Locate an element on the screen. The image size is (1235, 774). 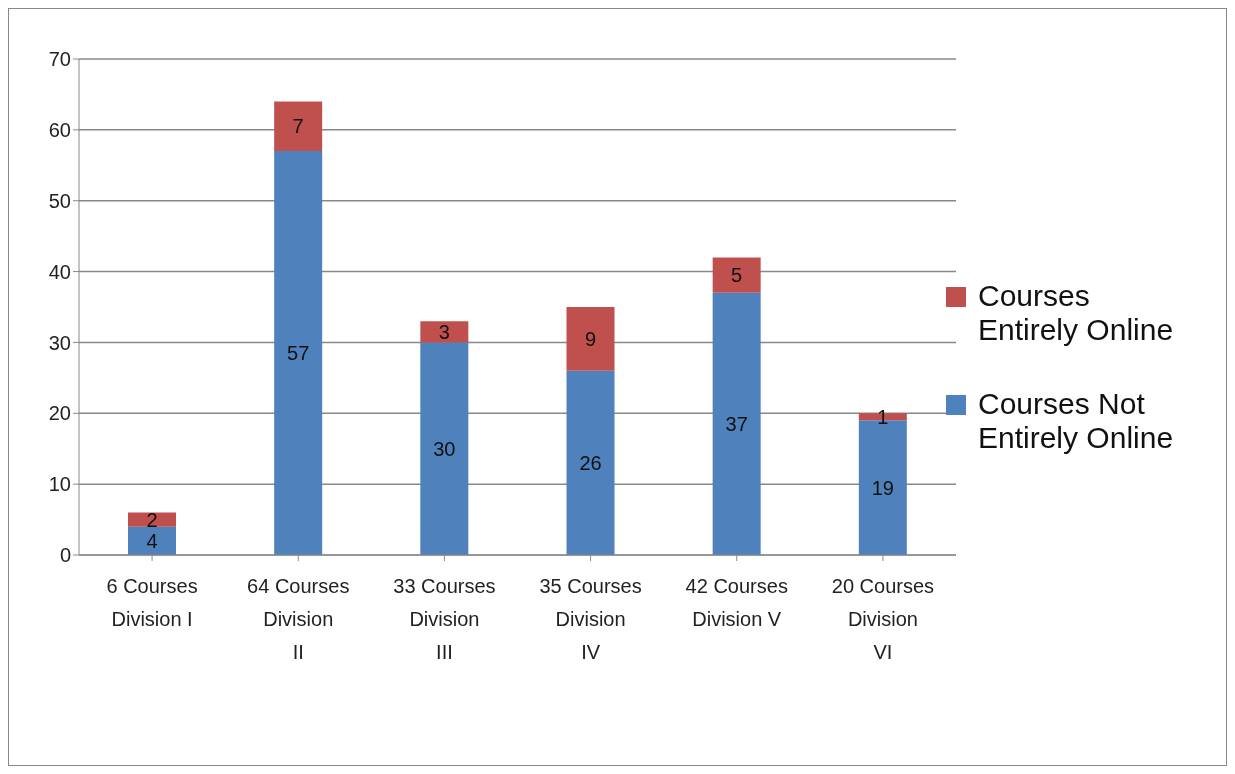
y-tick-label: 60 is located at coordinates (59, 129).